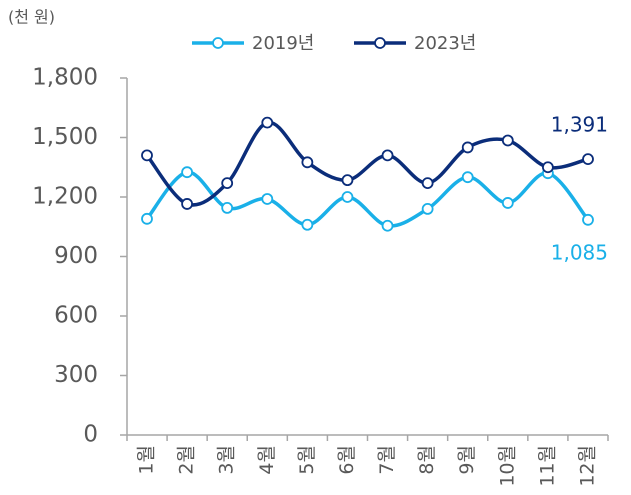 The height and width of the screenshot is (495, 631). Describe the element at coordinates (76, 316) in the screenshot. I see `y-tick-label: 600` at that location.